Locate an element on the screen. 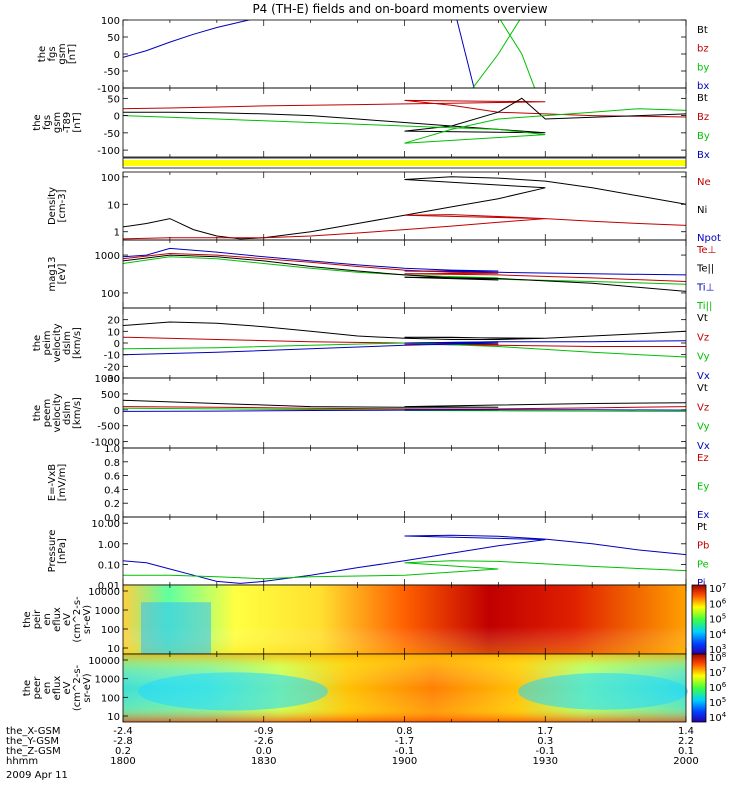 Image resolution: width=750 pixels, height=800 pixels. y-axis-label: [mV/m] is located at coordinates (62, 483).